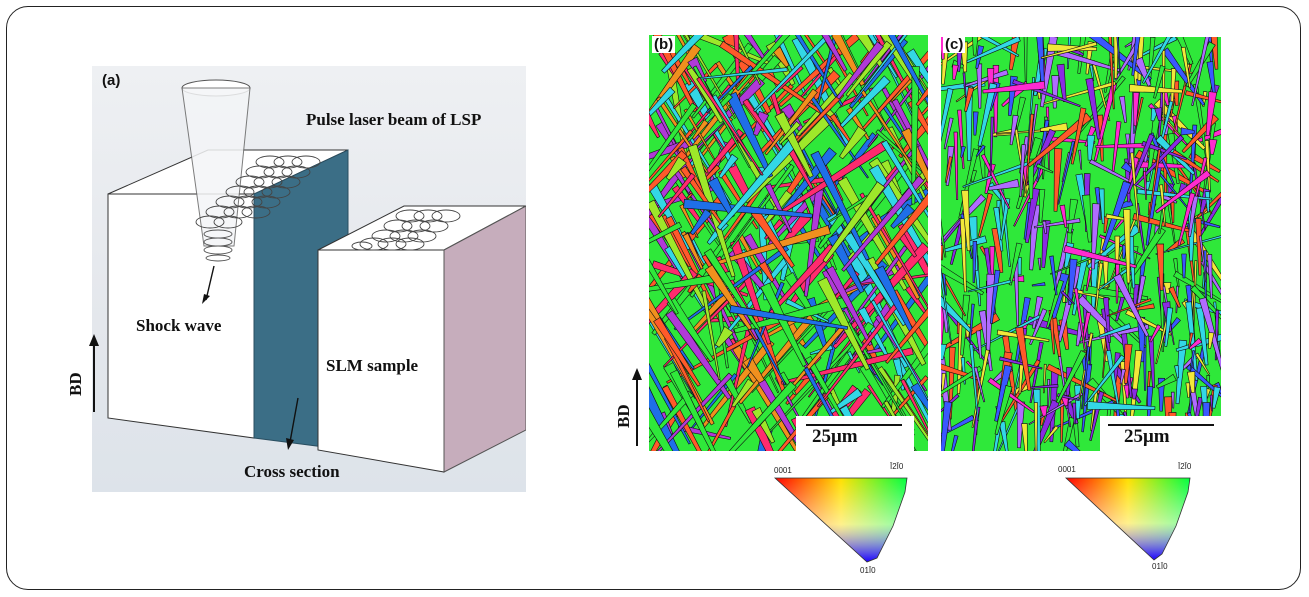  I want to click on lsp-spots-right, so click(406, 230).